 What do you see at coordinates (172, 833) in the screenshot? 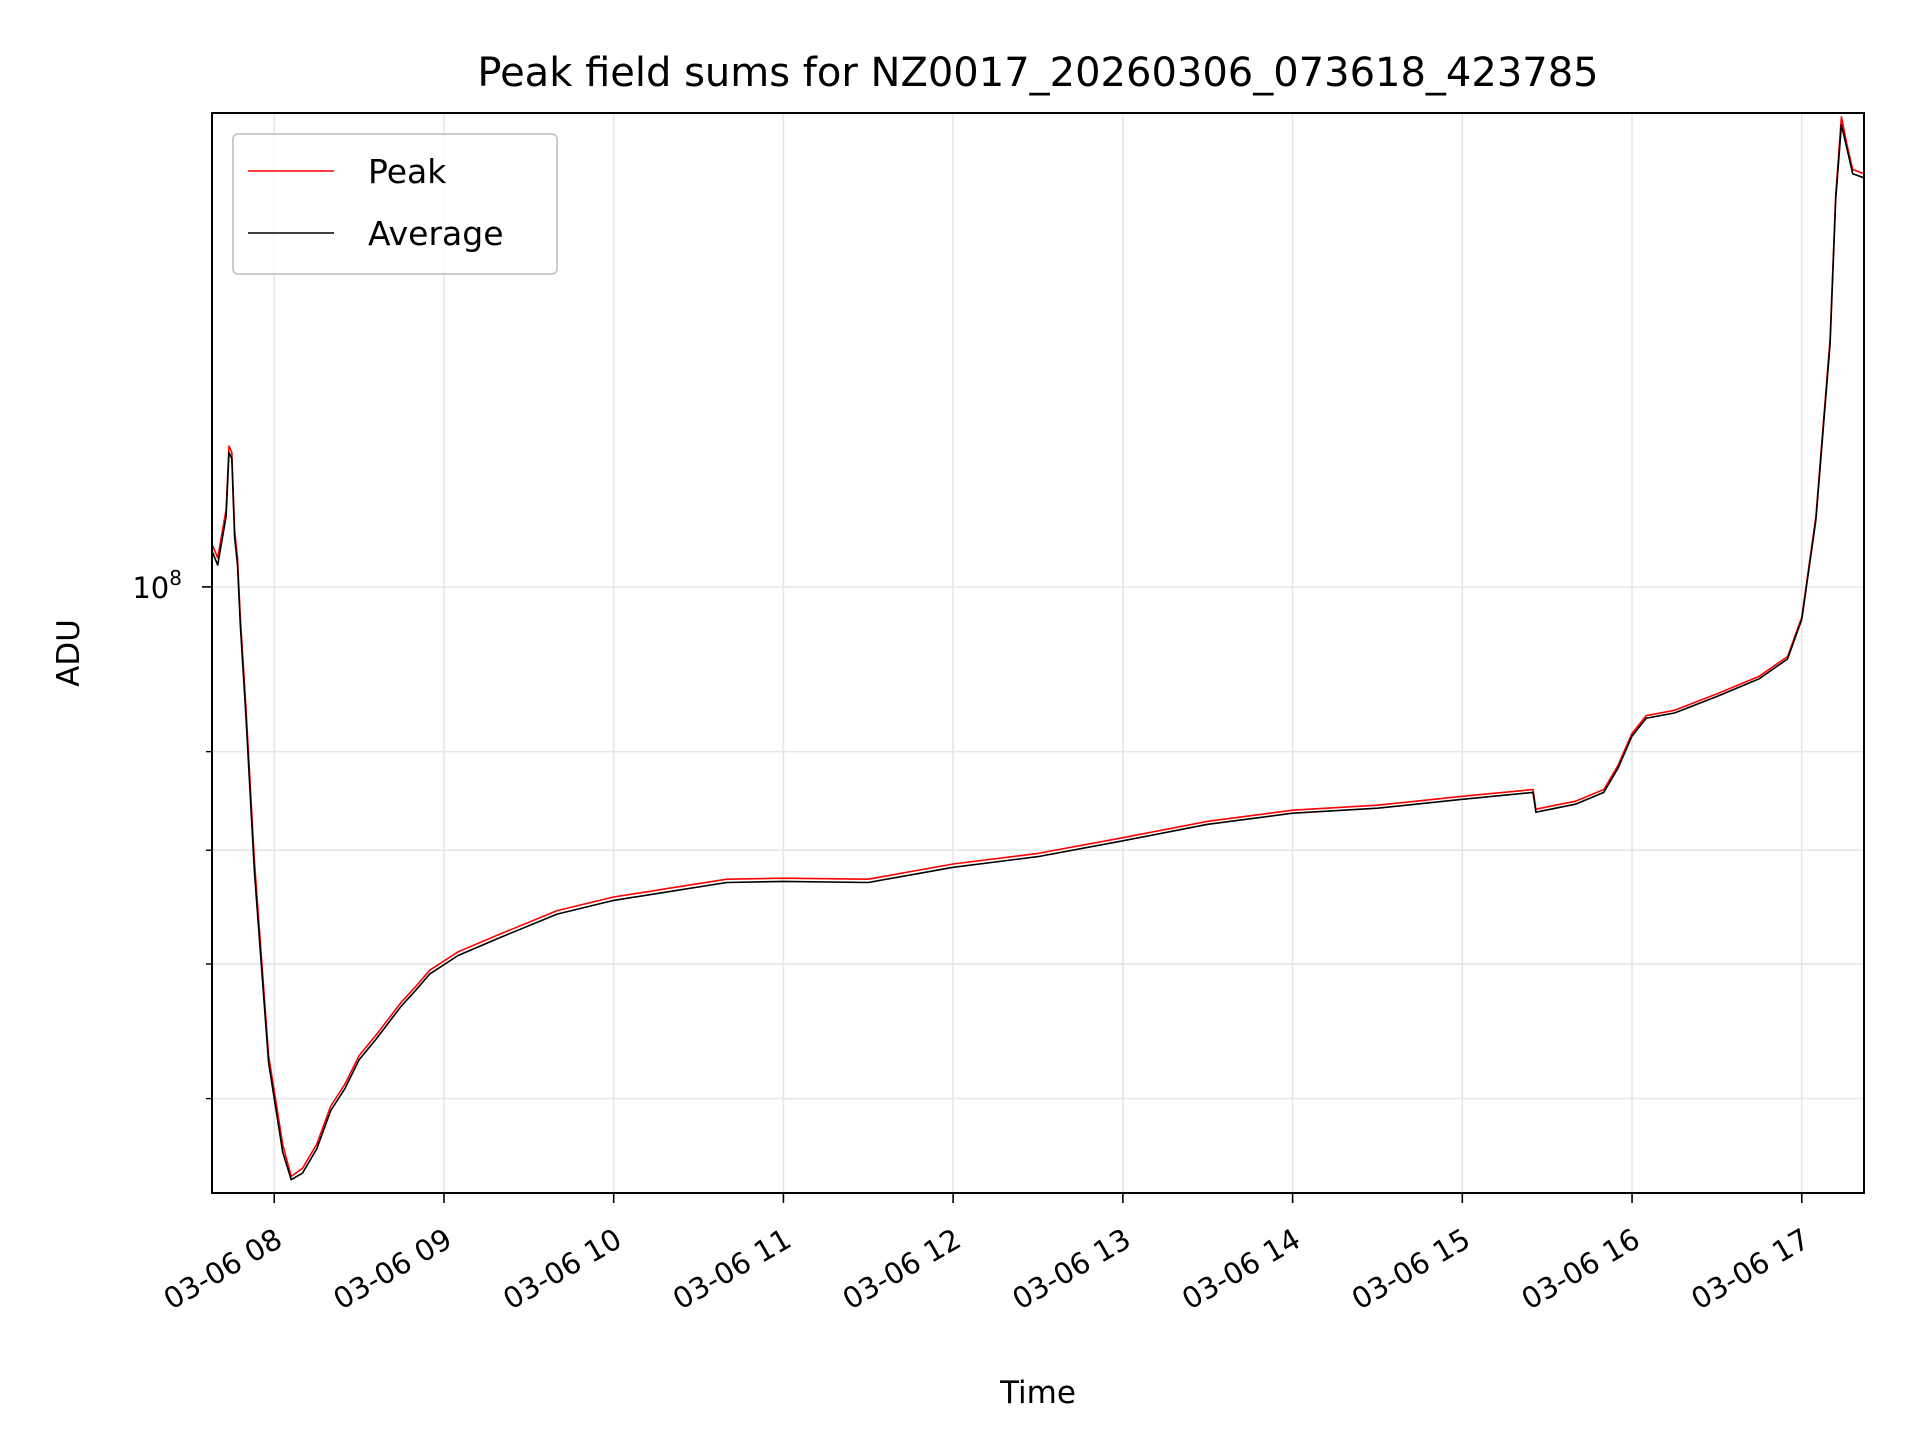
I see `y-axis-ticks: 108` at bounding box center [172, 833].